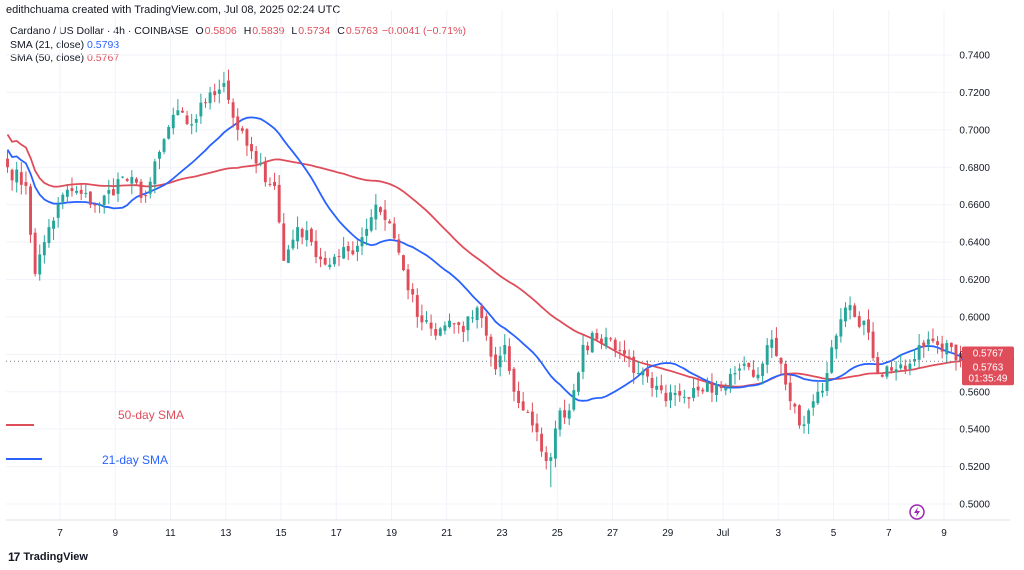 This screenshot has width=1024, height=570. I want to click on low-value: 0.5734, so click(314, 31).